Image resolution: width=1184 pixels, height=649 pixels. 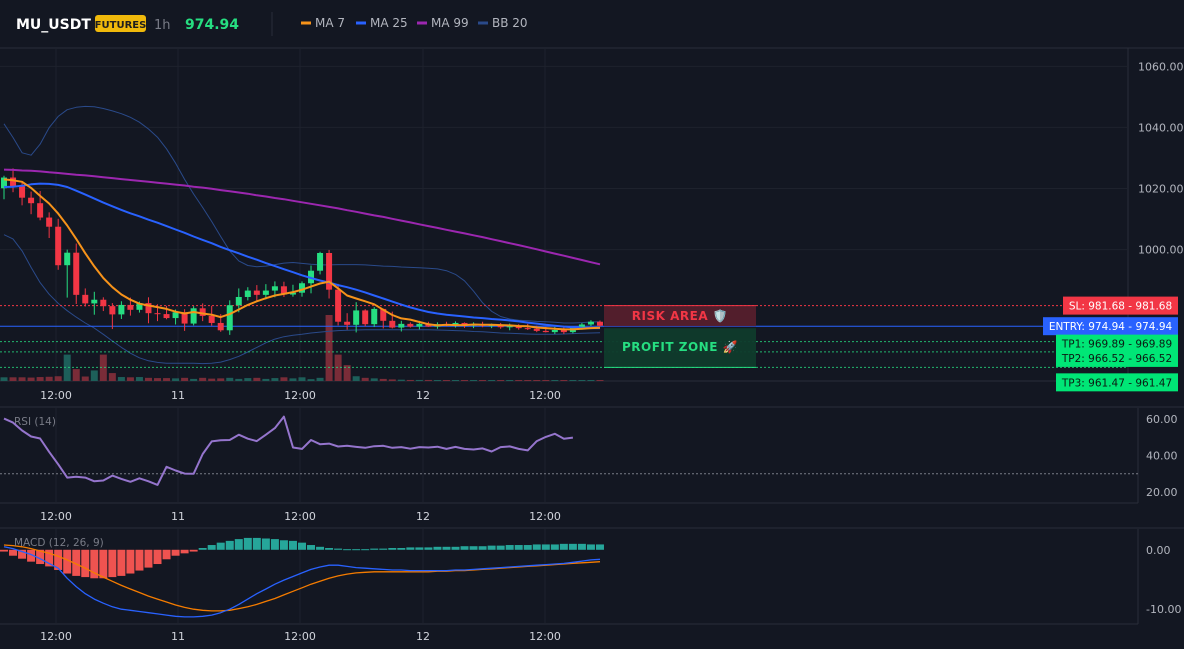 What do you see at coordinates (1111, 327) in the screenshot?
I see `entry-tag-label: ENTRY: 974.94 - 974.94` at bounding box center [1111, 327].